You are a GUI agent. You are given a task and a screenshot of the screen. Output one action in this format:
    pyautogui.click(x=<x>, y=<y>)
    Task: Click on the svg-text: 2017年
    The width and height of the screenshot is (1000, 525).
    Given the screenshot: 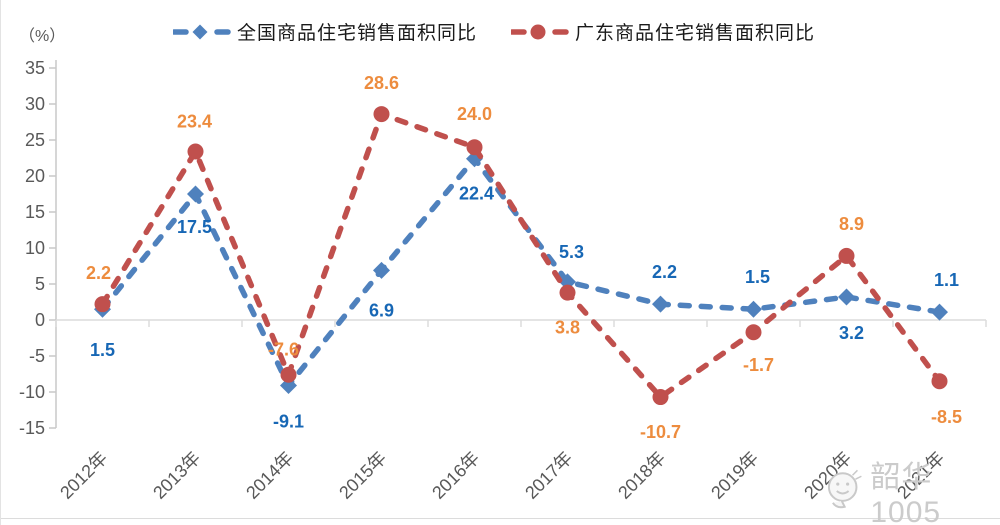 What is the action you would take?
    pyautogui.click(x=548, y=475)
    